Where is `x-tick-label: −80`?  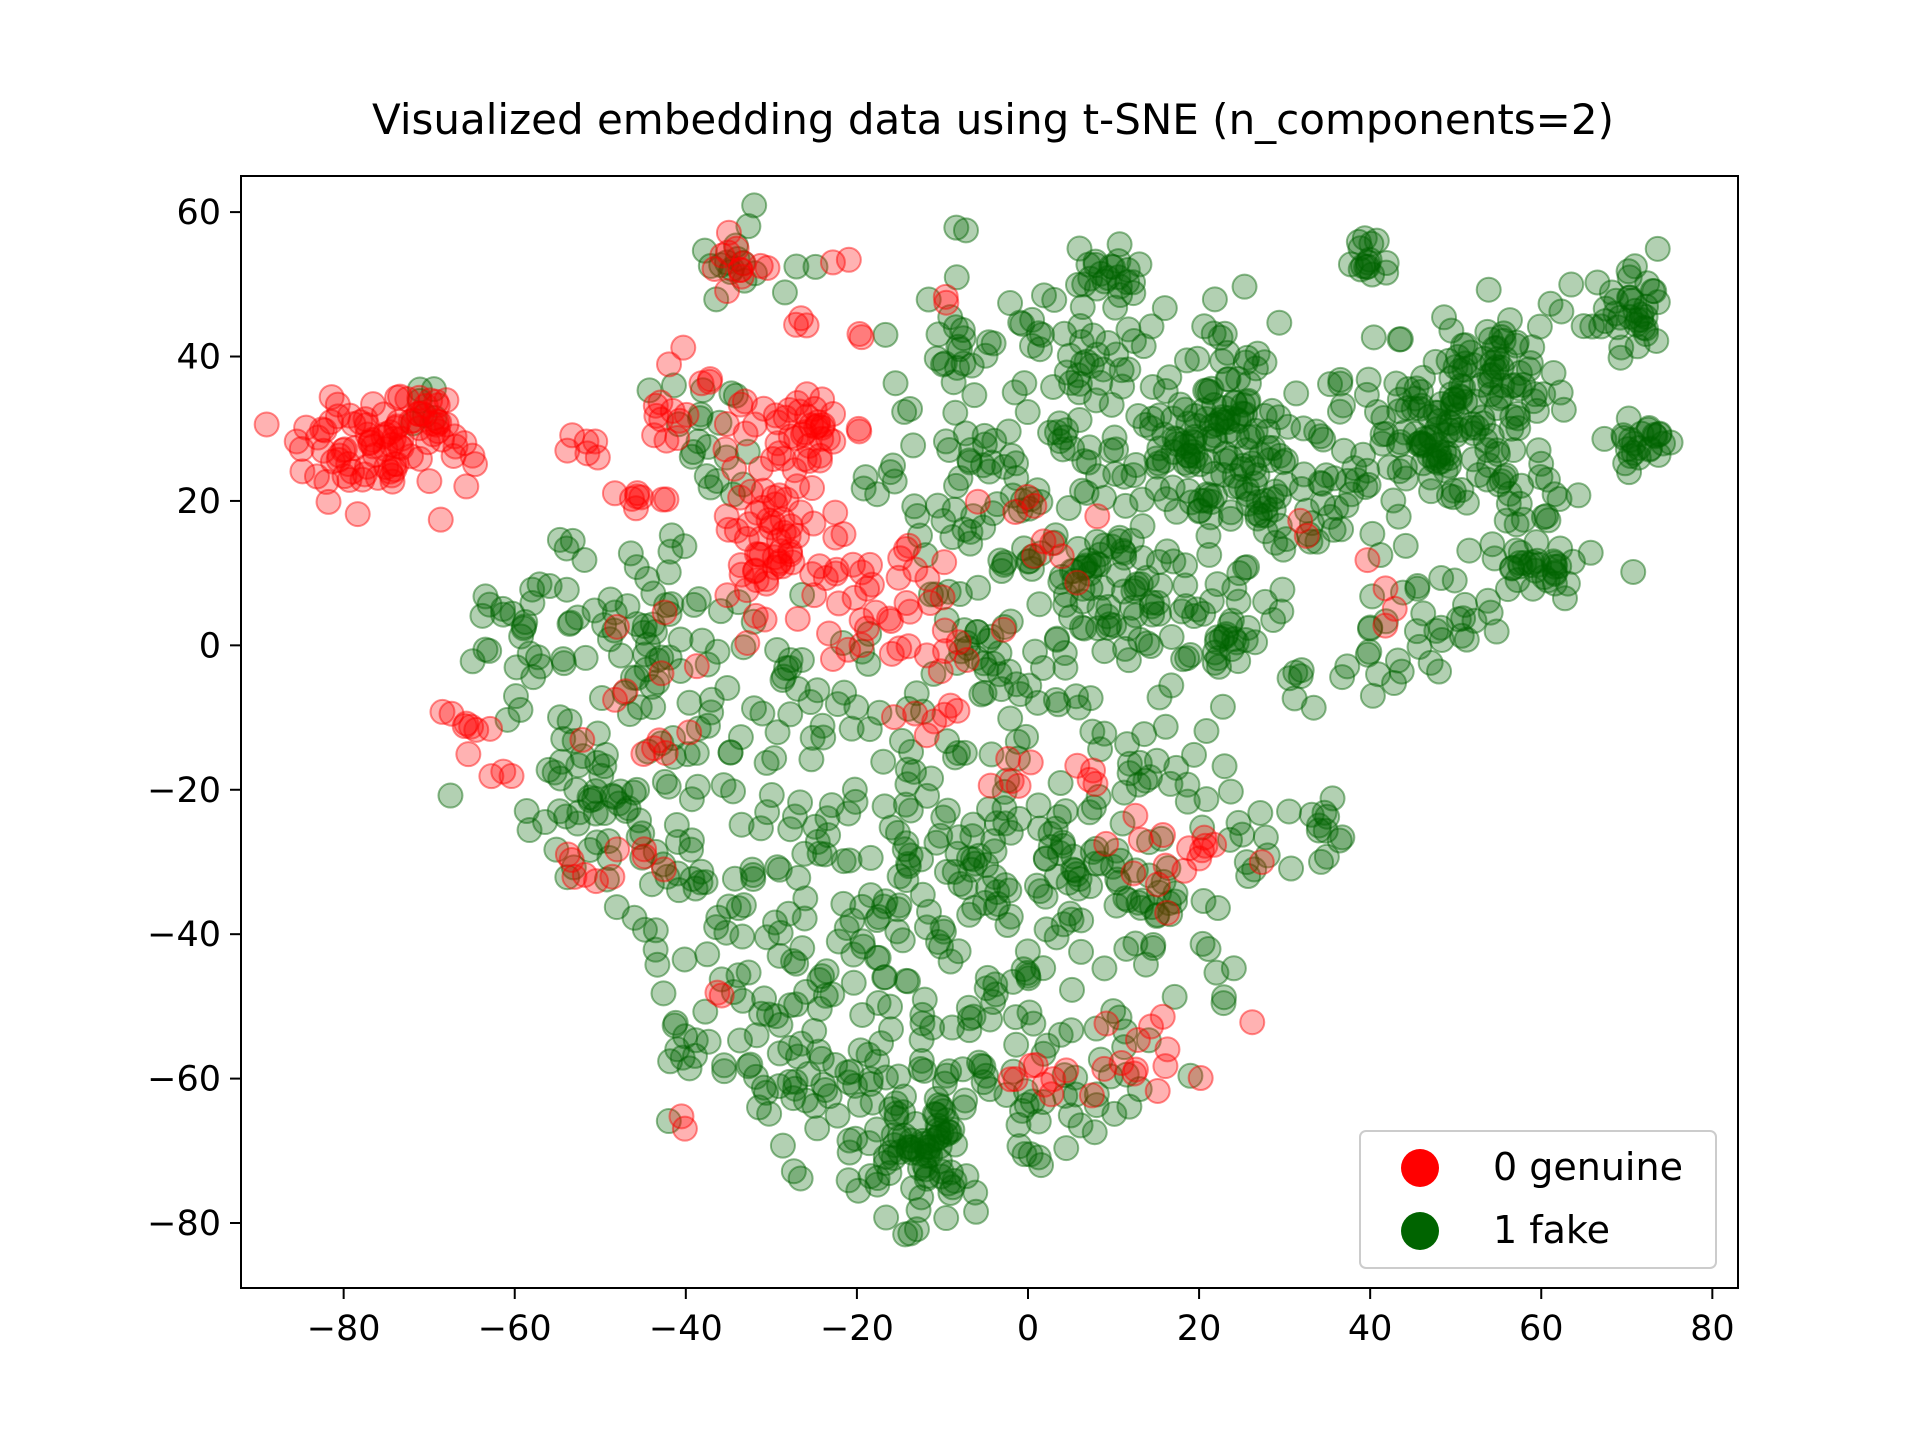 x-tick-label: −80 is located at coordinates (344, 1329).